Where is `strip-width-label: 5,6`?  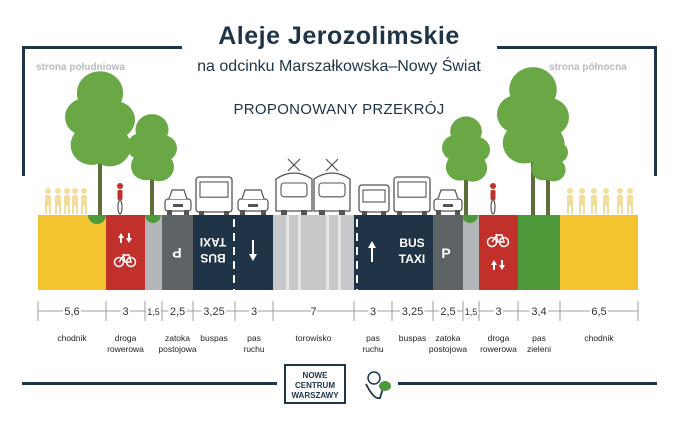
strip-width-label: 5,6 is located at coordinates (71, 312).